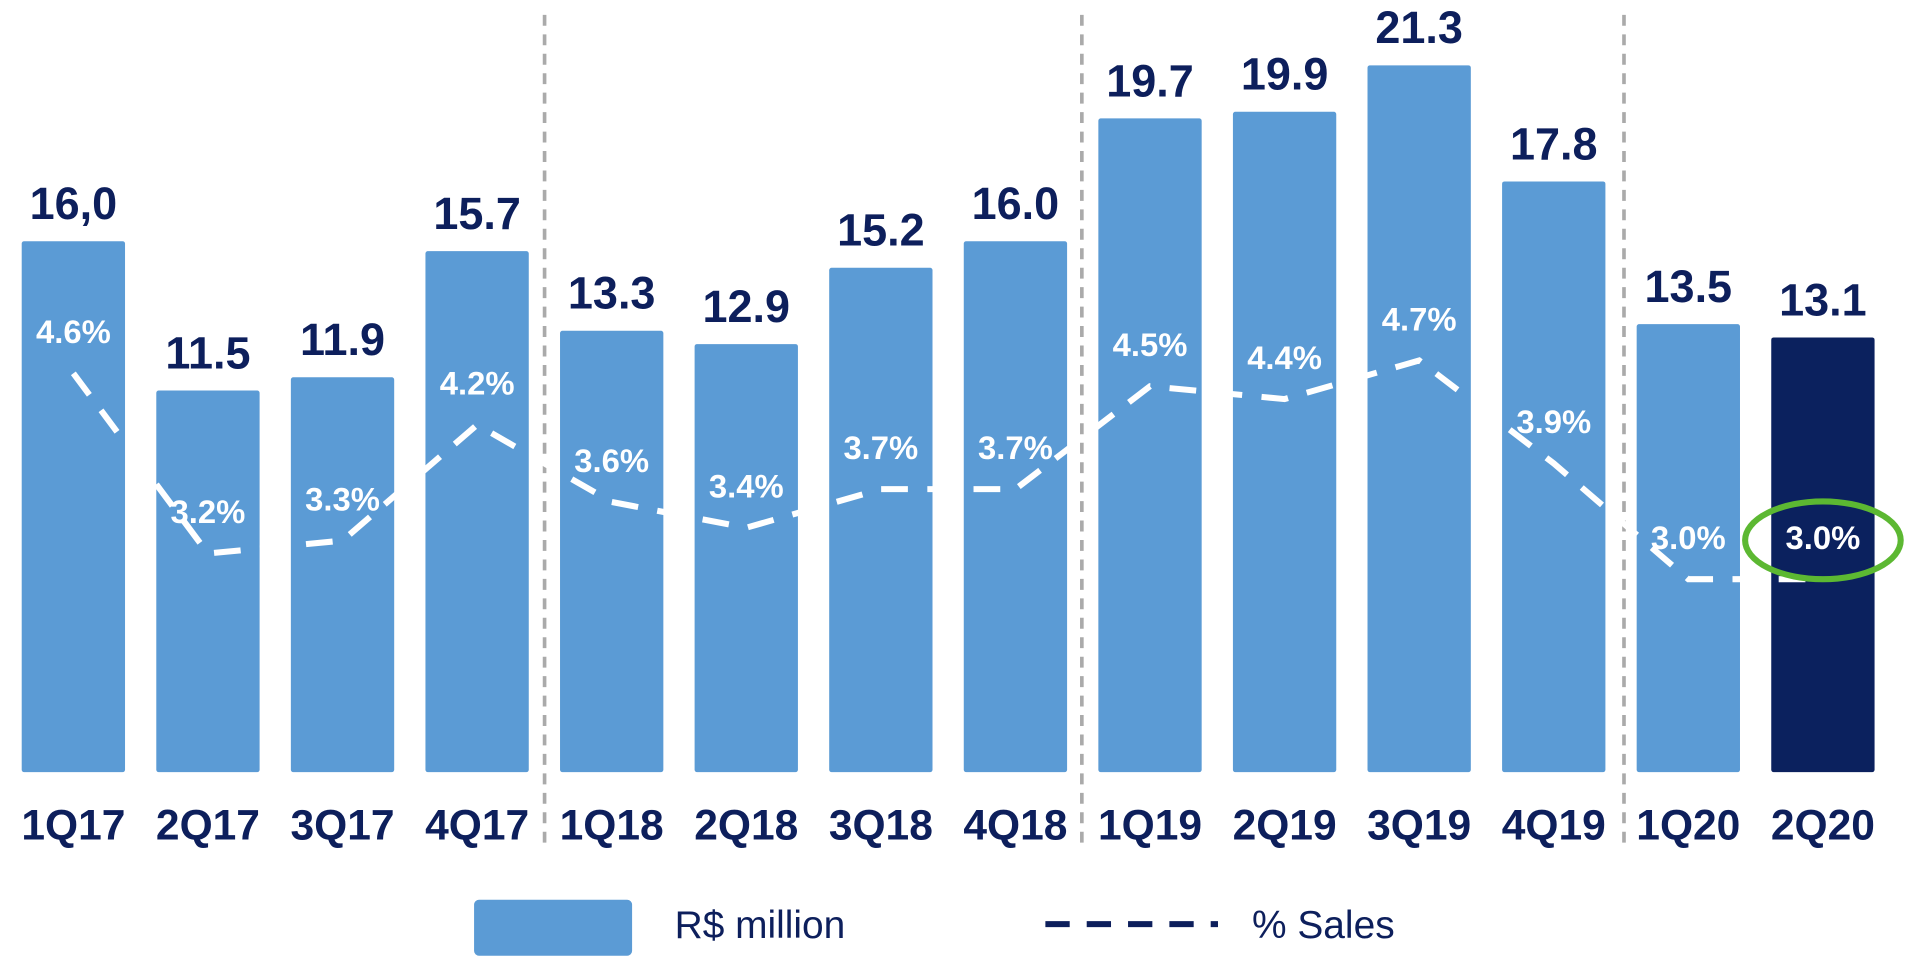 Image resolution: width=1906 pixels, height=956 pixels. I want to click on x-tick-label: 1Q18, so click(612, 825).